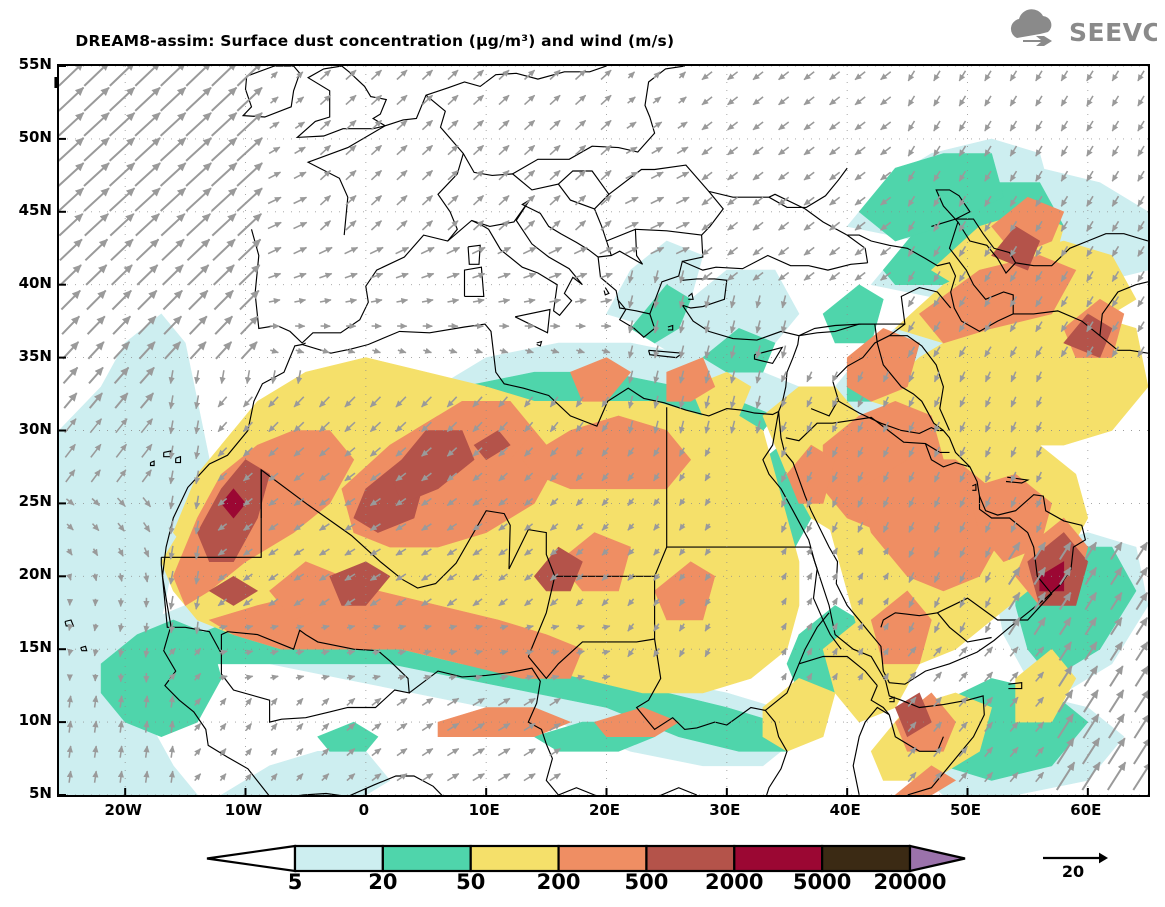 The image size is (1165, 907). Describe the element at coordinates (1086, 810) in the screenshot. I see `x-tick-label-60E: 60E` at that location.